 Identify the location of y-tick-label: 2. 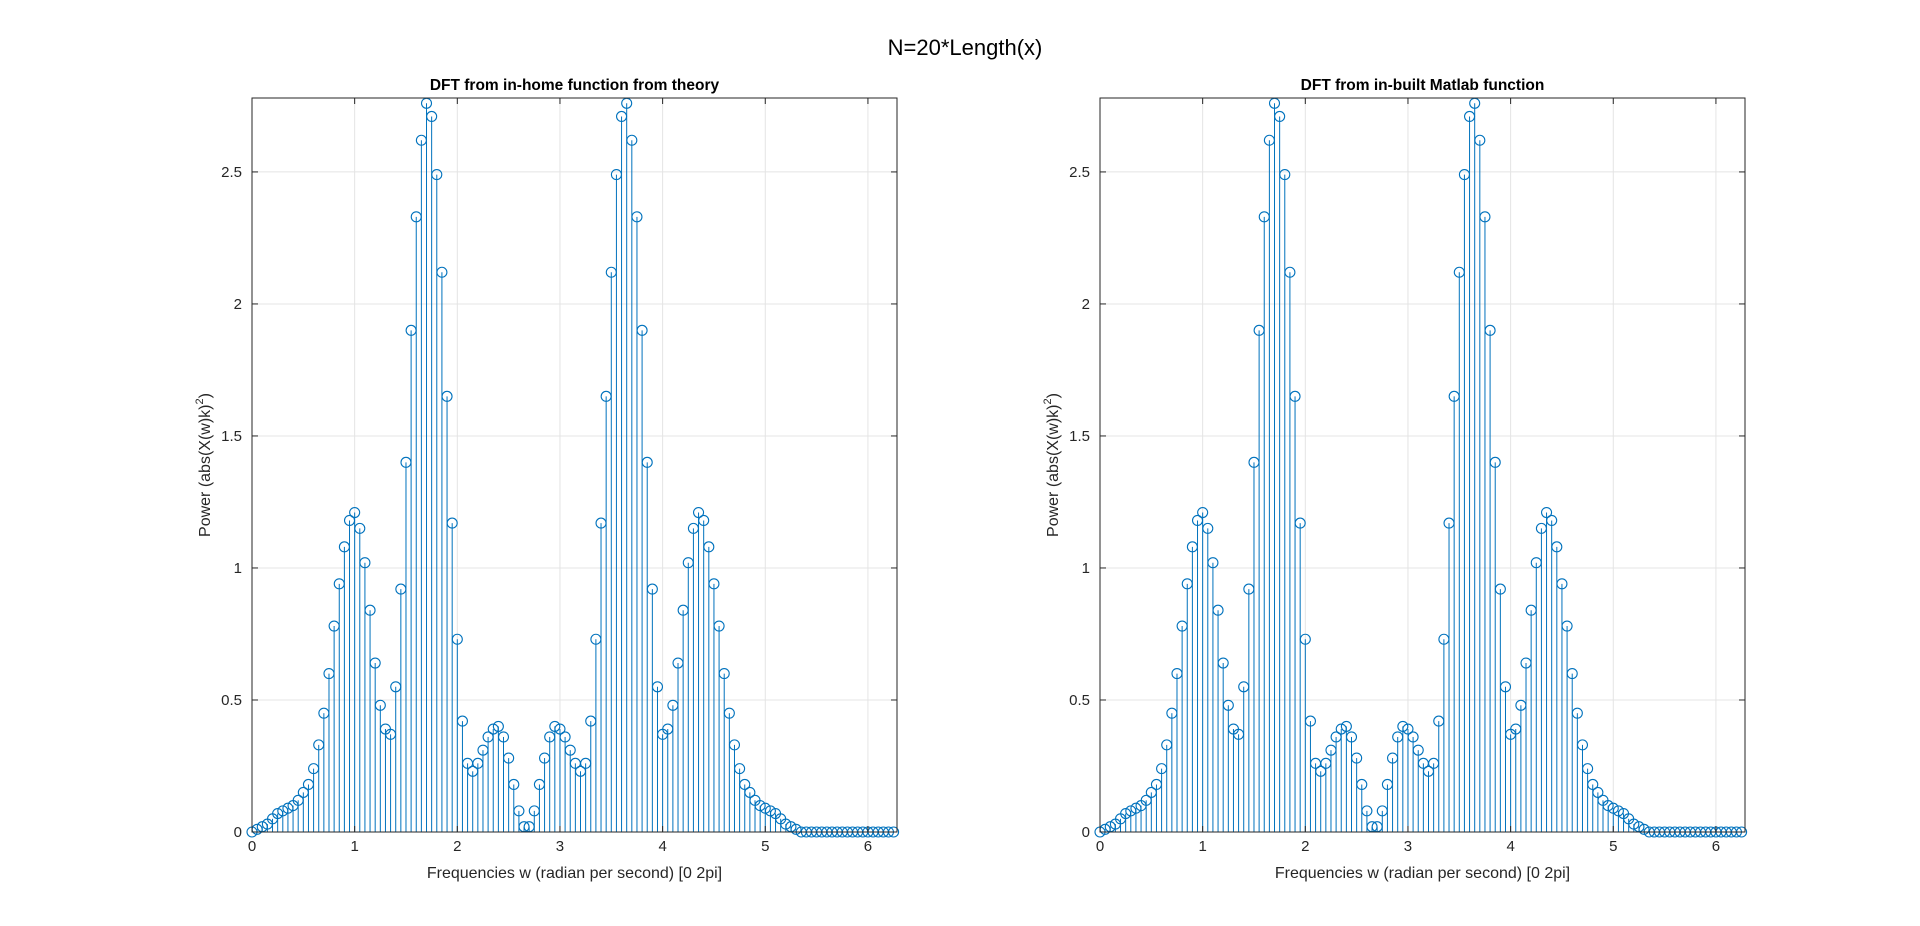
(238, 304).